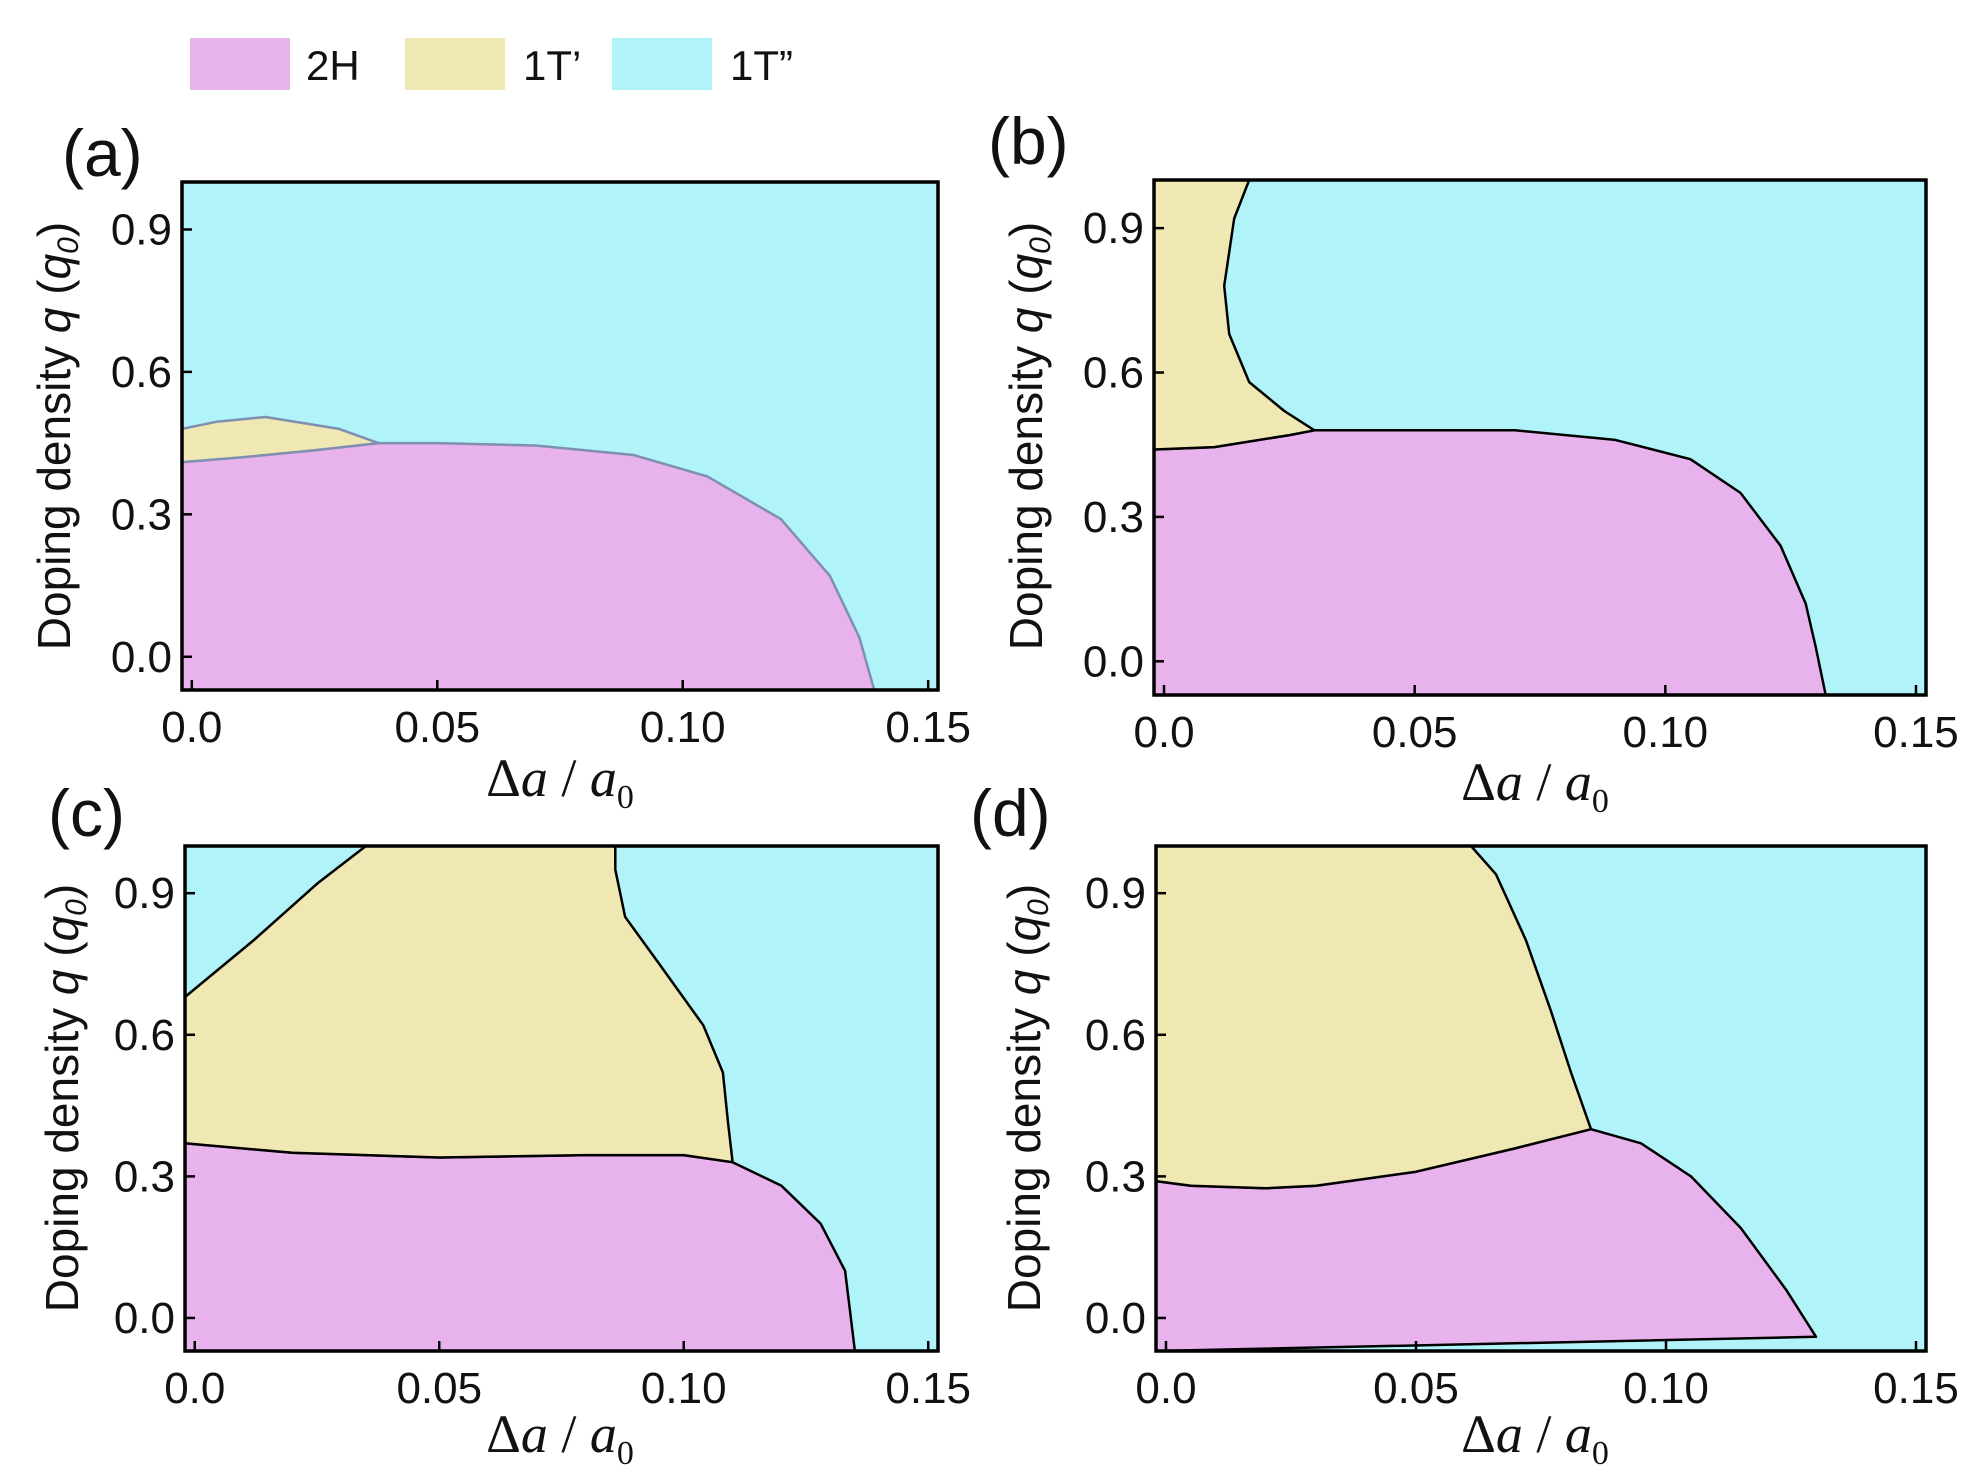  Describe the element at coordinates (333, 65) in the screenshot. I see `legend-label-2h: 2H` at that location.